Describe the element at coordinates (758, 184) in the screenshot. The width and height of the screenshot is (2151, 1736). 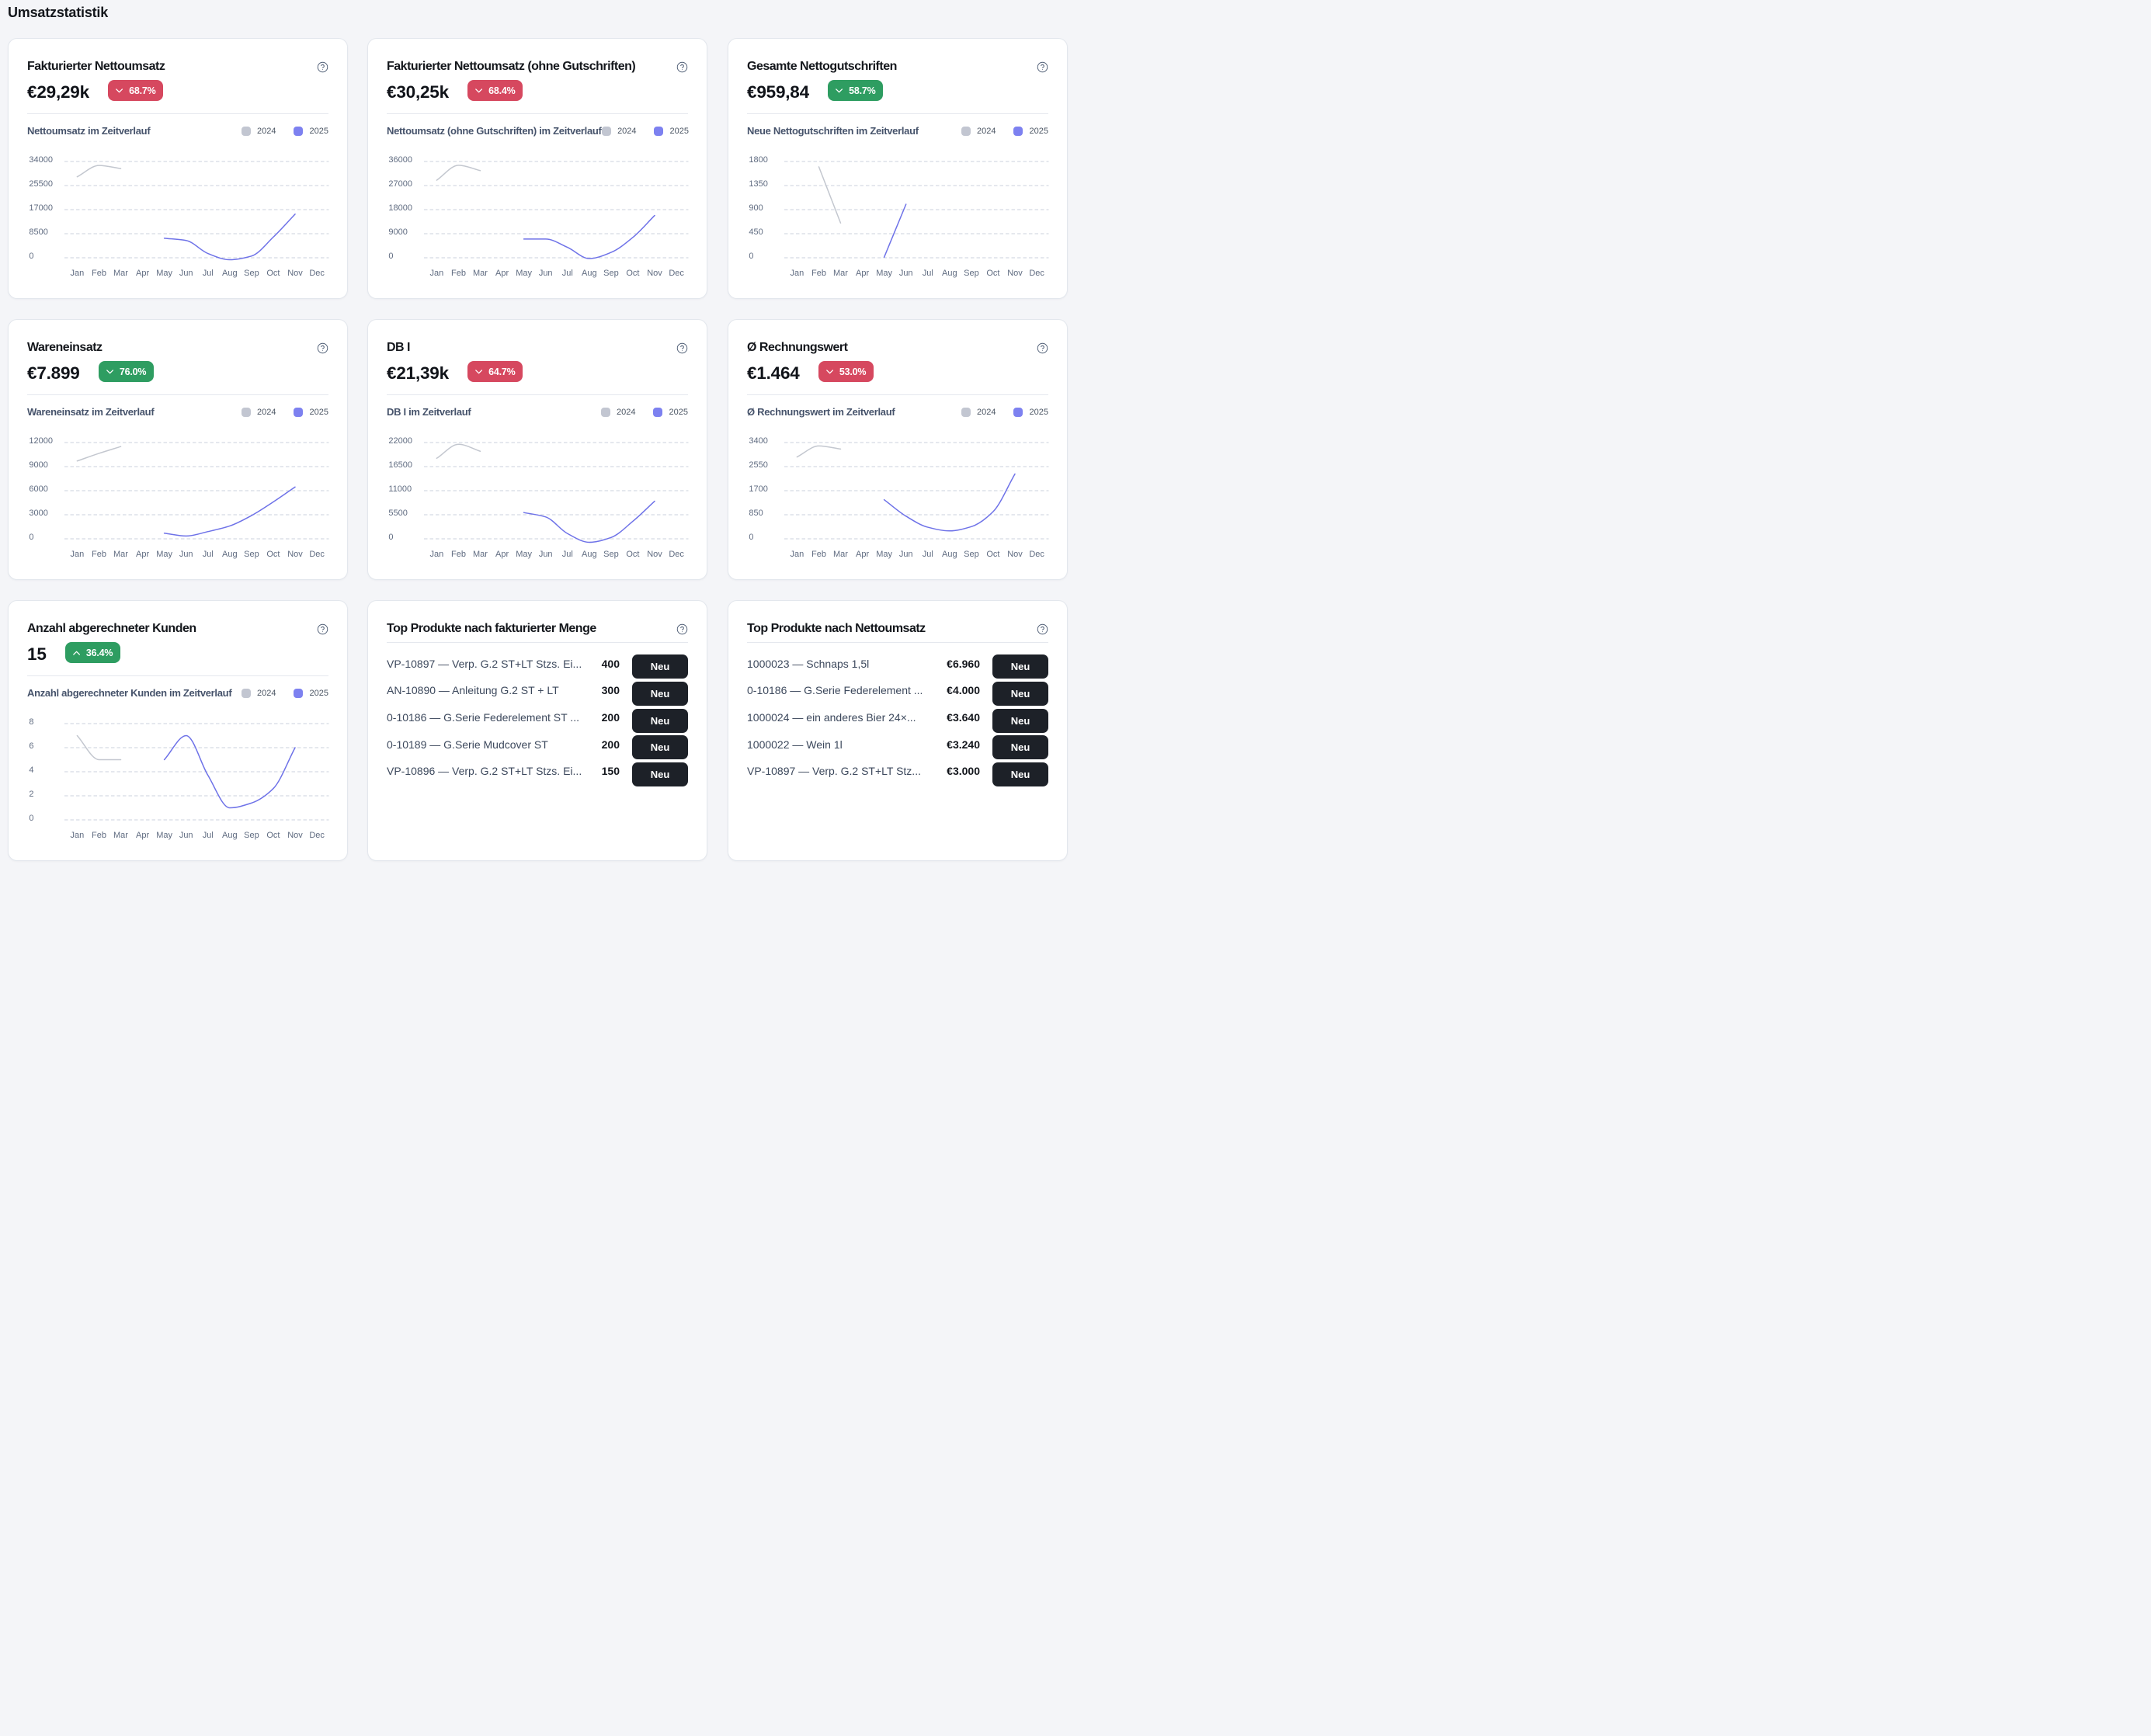
I see `svg-text: 1350` at that location.